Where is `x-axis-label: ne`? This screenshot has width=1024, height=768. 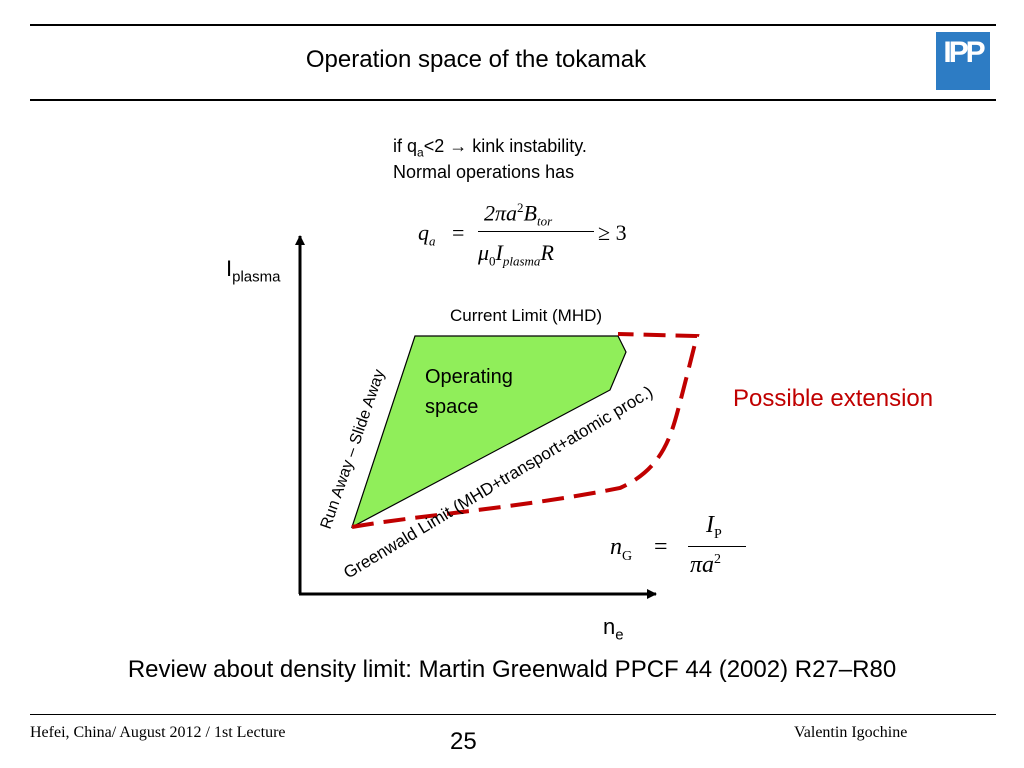
x-axis-label: ne is located at coordinates (613, 629).